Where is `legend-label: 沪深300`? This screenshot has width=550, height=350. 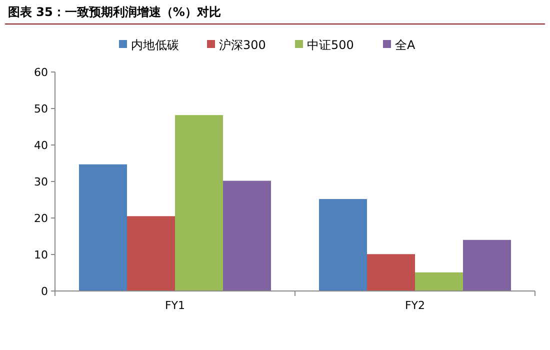 legend-label: 沪深300 is located at coordinates (242, 45).